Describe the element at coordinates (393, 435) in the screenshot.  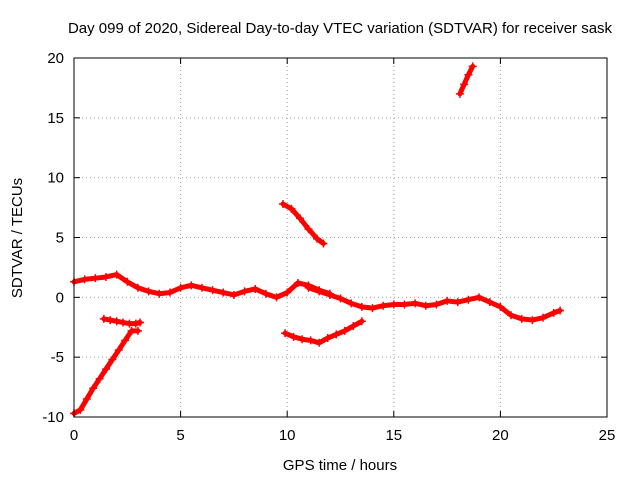
I see `x-tick-label: 15` at that location.